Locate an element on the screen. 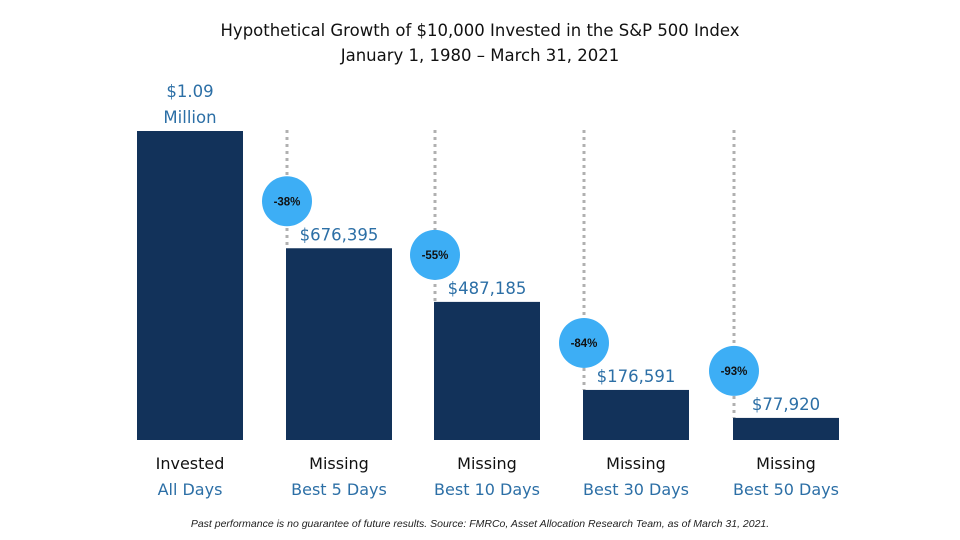  change-badge-label: -93% is located at coordinates (734, 372).